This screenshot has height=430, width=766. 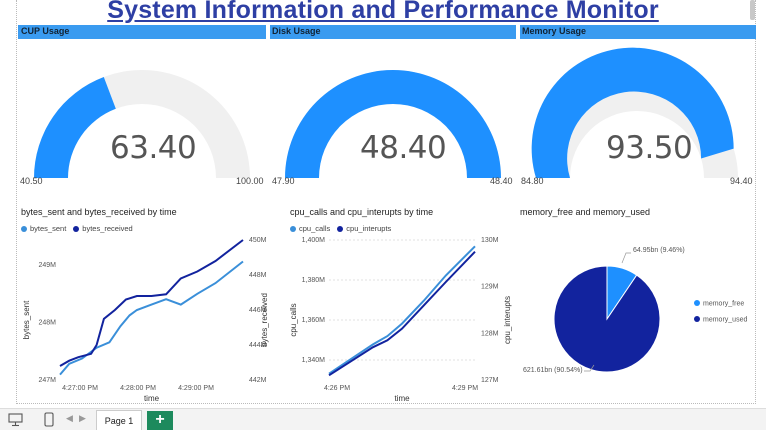 What do you see at coordinates (553, 370) in the screenshot?
I see `pie-label-memory-used: 621.61bn (90.54%)` at bounding box center [553, 370].